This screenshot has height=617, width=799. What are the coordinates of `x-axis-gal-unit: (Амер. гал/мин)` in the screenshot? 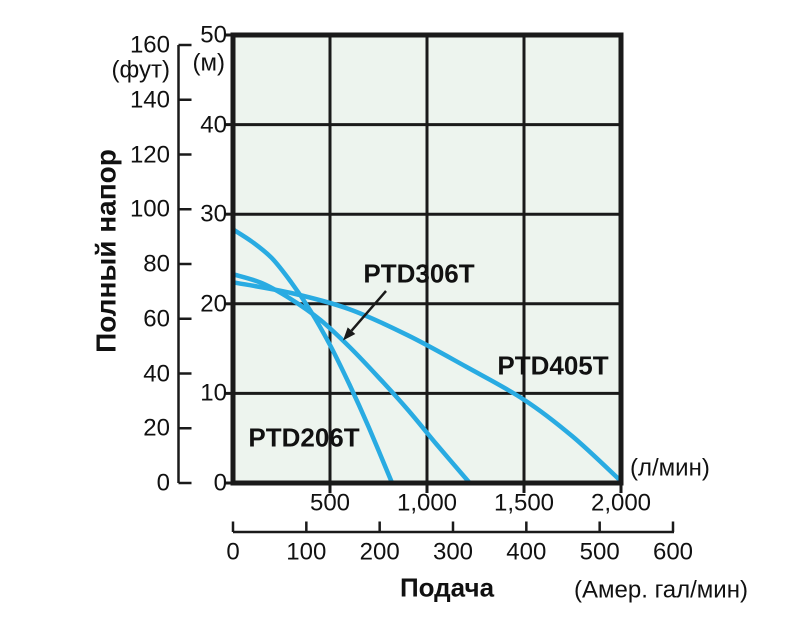 It's located at (661, 590).